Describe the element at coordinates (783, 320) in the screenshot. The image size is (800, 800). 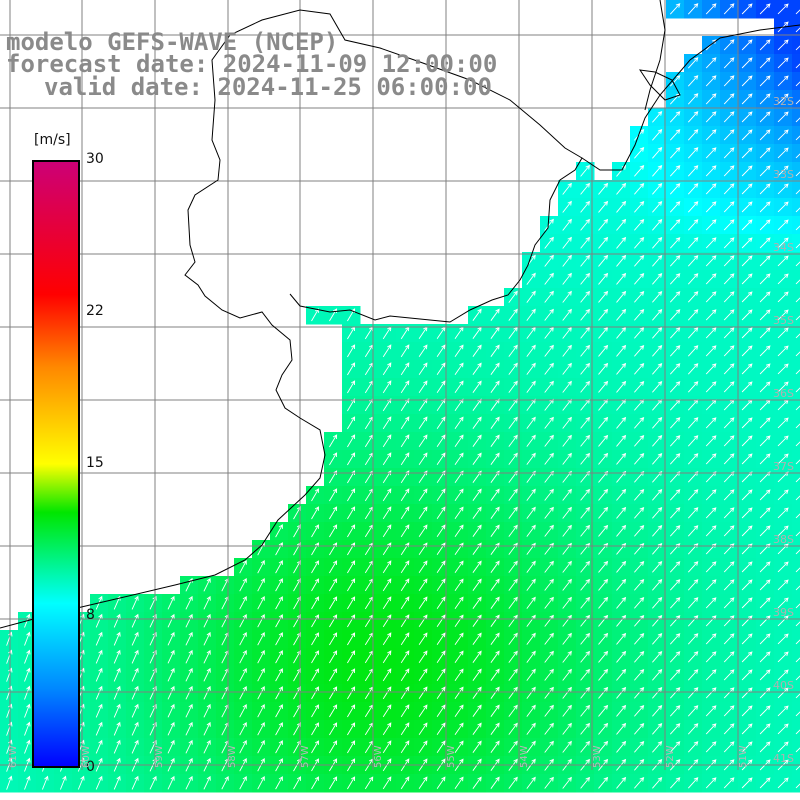
I see `latitude-label: 35S` at that location.